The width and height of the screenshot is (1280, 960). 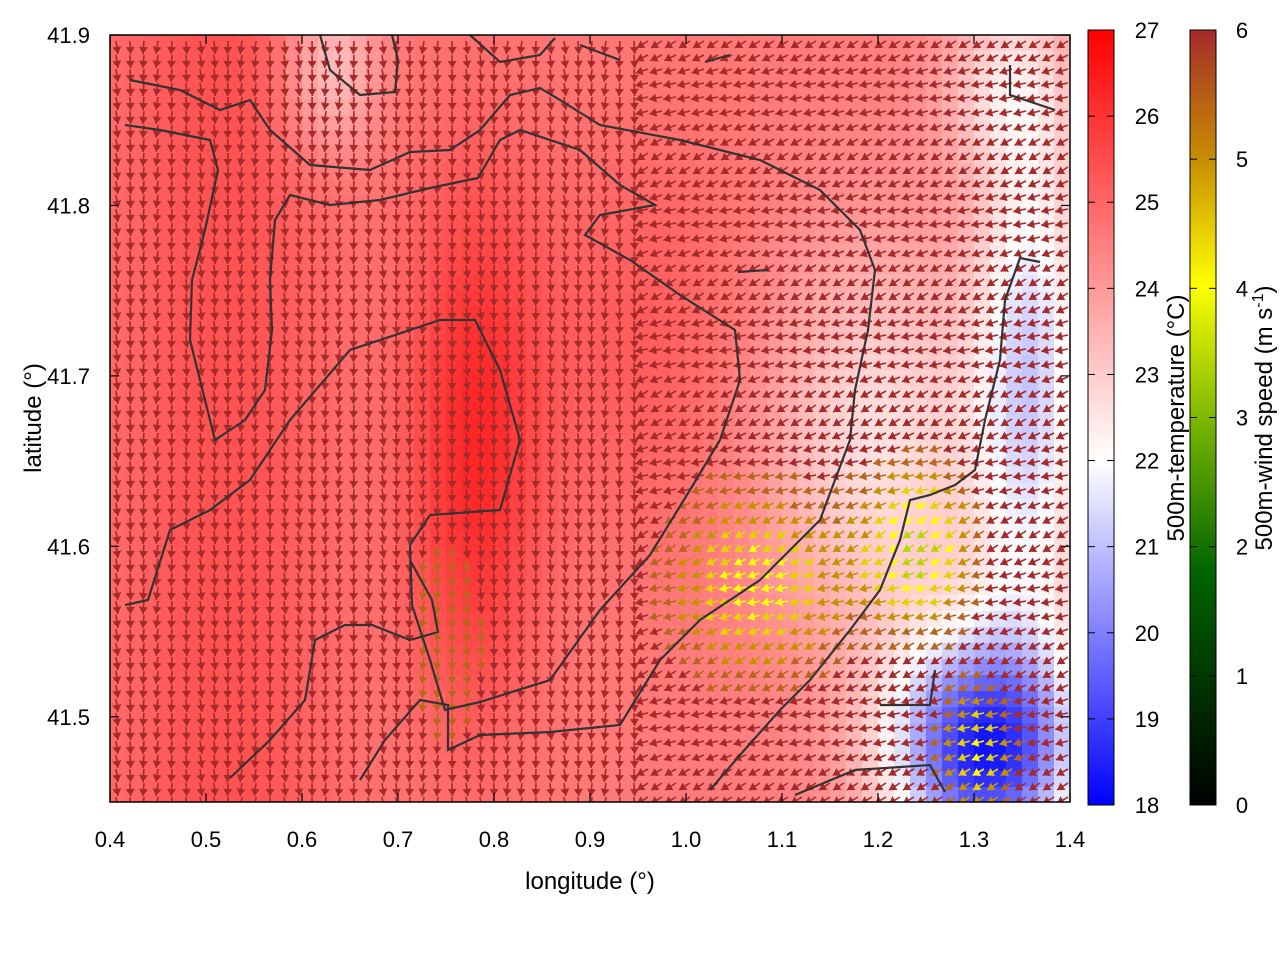 What do you see at coordinates (110, 839) in the screenshot?
I see `x-tick-label: 0.4` at bounding box center [110, 839].